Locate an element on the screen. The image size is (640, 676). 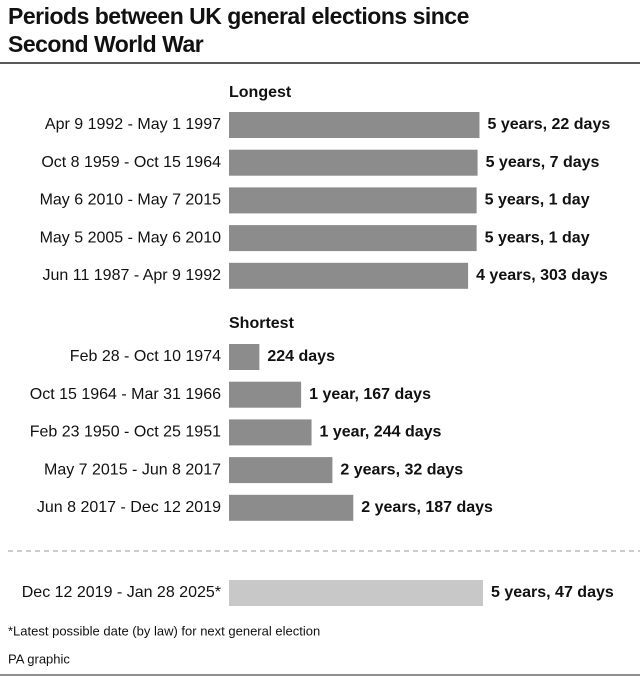
value-label: 5 years, 22 days is located at coordinates (548, 124).